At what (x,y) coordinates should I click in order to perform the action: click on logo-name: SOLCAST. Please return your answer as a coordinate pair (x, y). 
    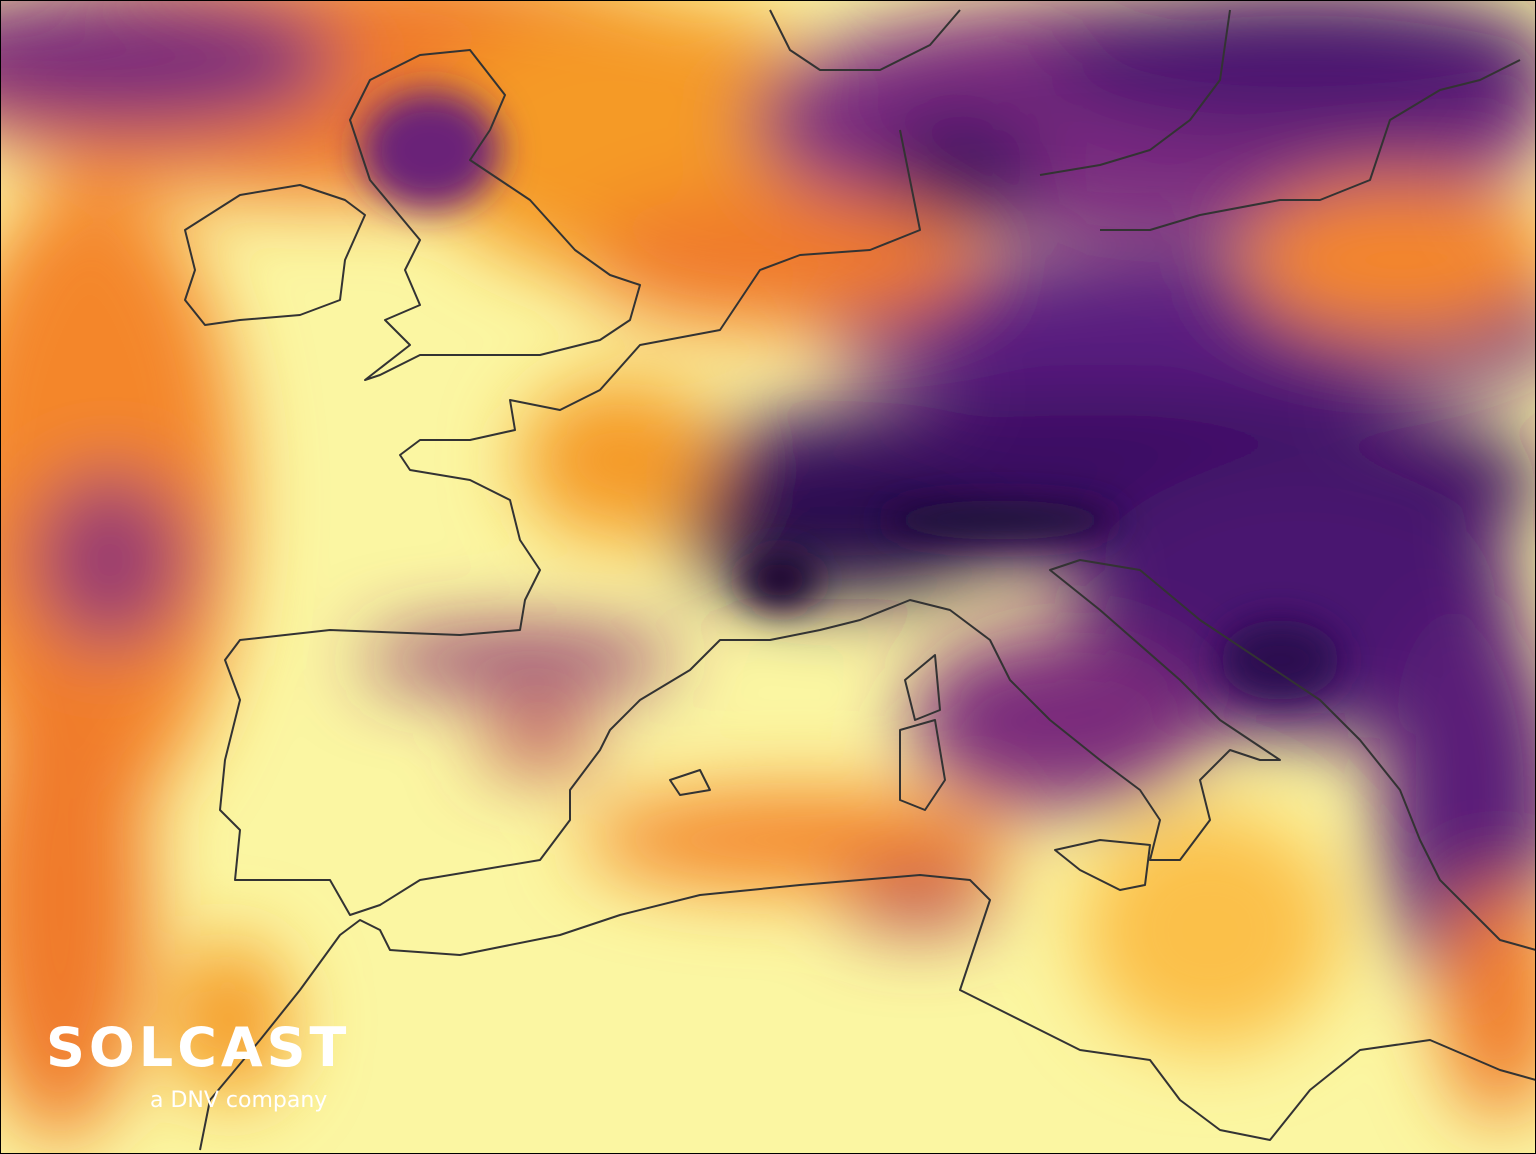
    Looking at the image, I should click on (198, 1047).